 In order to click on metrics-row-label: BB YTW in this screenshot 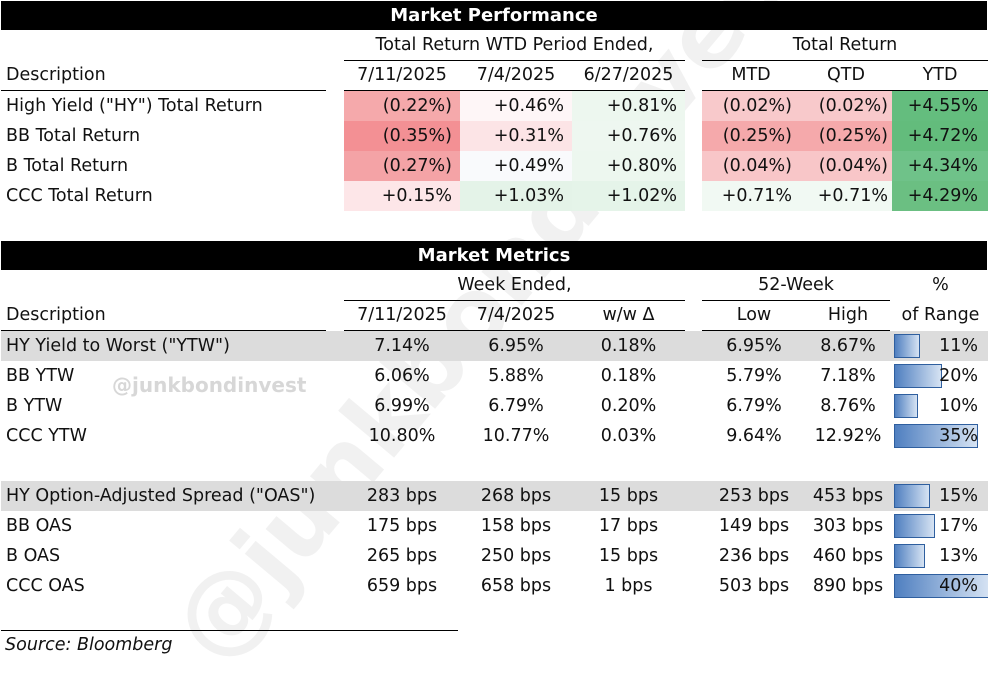, I will do `click(40, 376)`.